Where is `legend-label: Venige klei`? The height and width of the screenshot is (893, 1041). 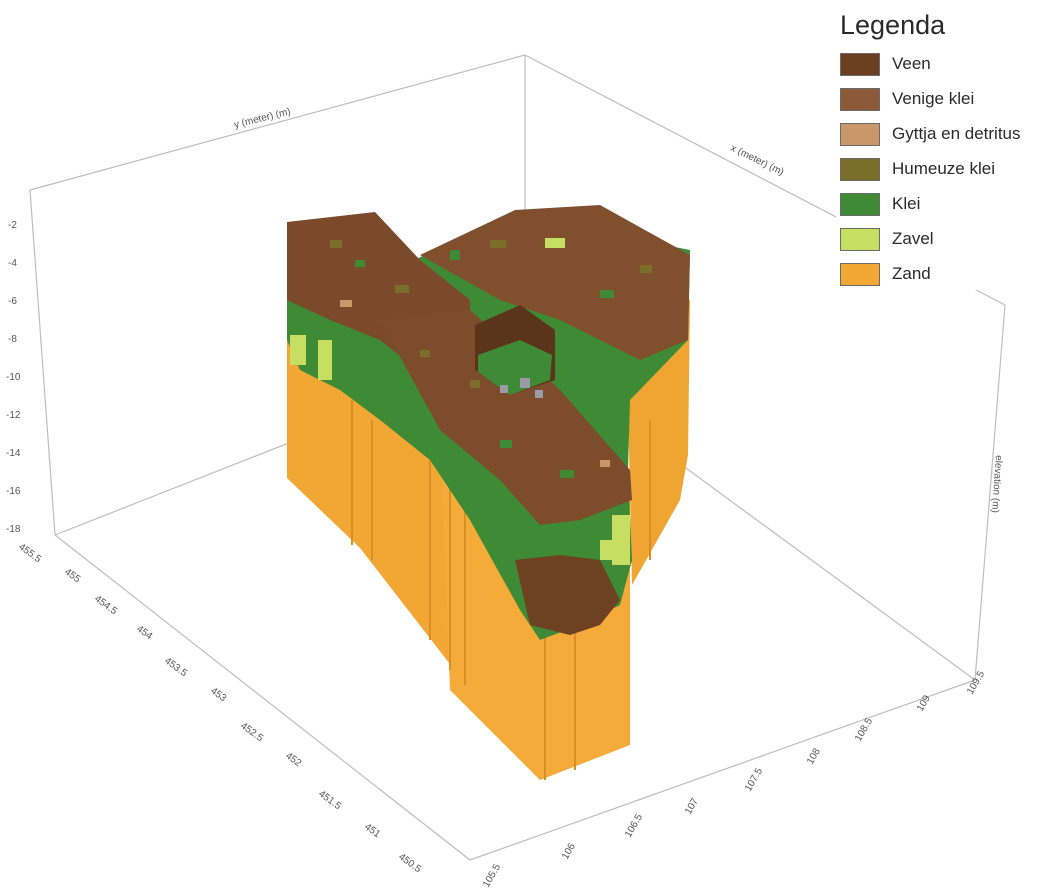
legend-label: Venige klei is located at coordinates (933, 98).